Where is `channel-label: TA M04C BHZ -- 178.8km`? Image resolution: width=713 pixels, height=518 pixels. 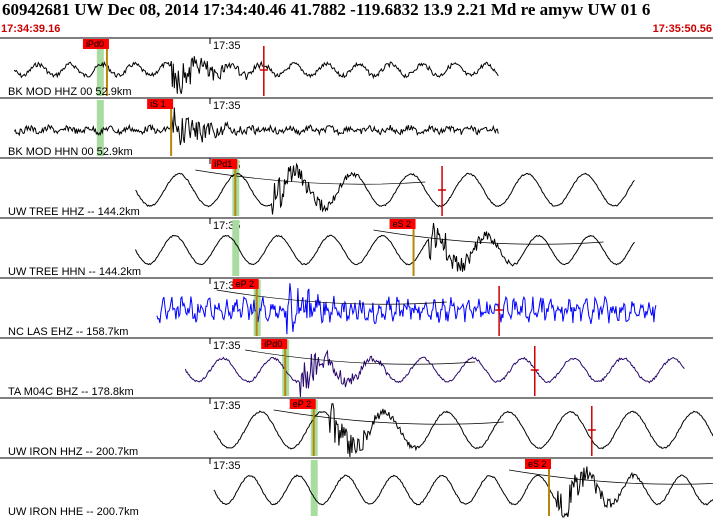
channel-label: TA M04C BHZ -- 178.8km is located at coordinates (71, 392).